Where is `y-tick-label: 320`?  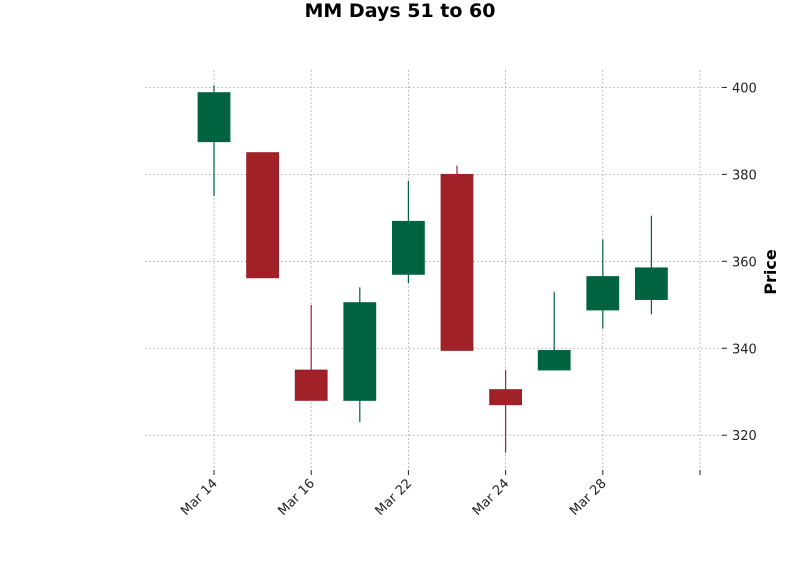 y-tick-label: 320 is located at coordinates (744, 436).